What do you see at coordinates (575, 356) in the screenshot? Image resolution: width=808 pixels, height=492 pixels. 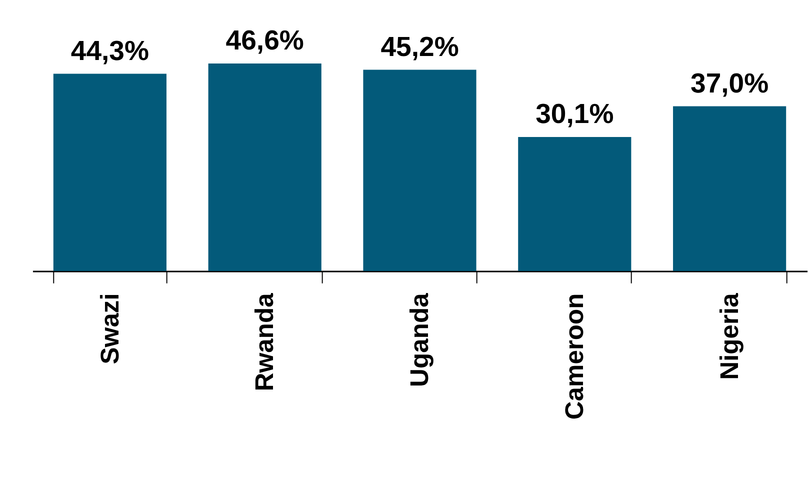 I see `x-tick-label: Cameroon` at bounding box center [575, 356].